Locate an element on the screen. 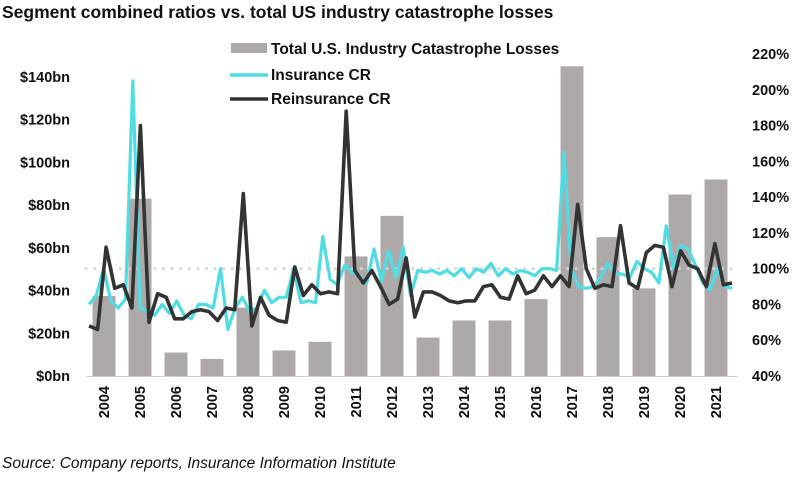 This screenshot has width=800, height=477. x-tick-label: 2009 is located at coordinates (285, 402).